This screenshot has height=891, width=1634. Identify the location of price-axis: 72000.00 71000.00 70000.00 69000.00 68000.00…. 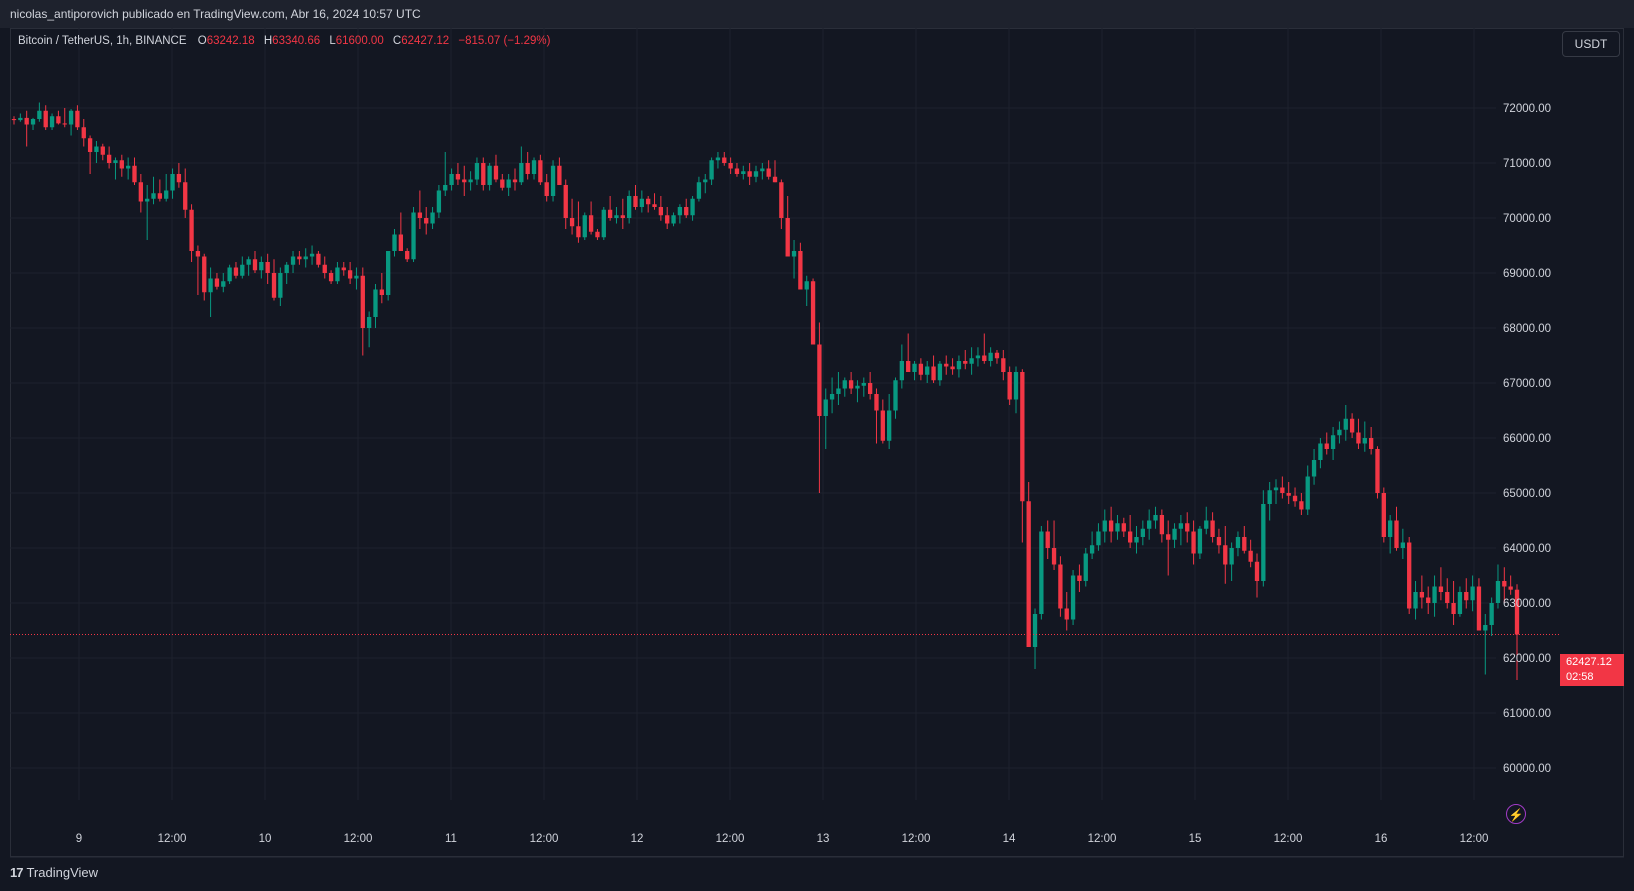
(1527, 439).